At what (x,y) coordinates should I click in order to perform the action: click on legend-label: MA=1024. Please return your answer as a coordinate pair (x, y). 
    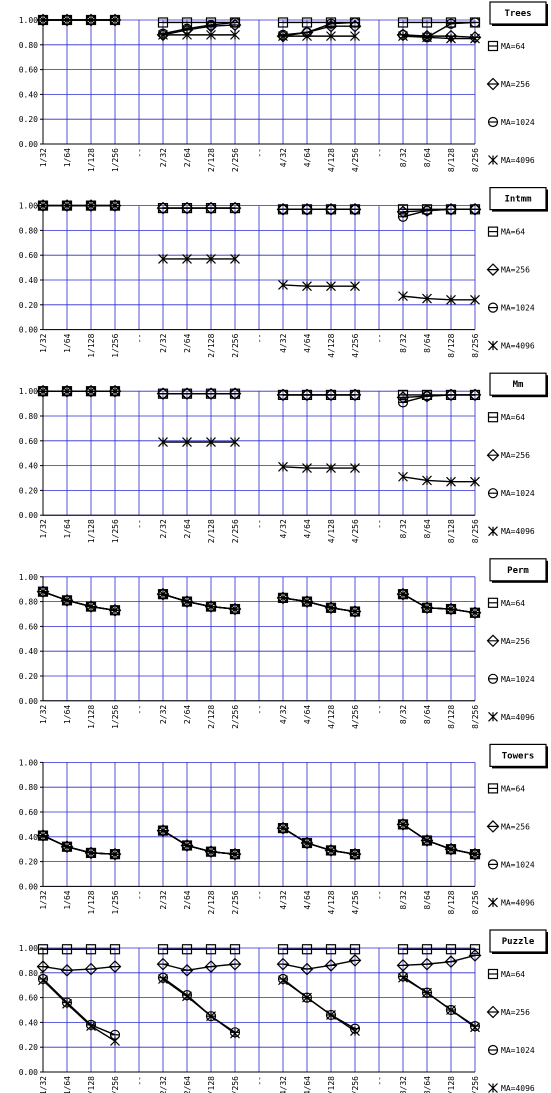
    Looking at the image, I should click on (518, 864).